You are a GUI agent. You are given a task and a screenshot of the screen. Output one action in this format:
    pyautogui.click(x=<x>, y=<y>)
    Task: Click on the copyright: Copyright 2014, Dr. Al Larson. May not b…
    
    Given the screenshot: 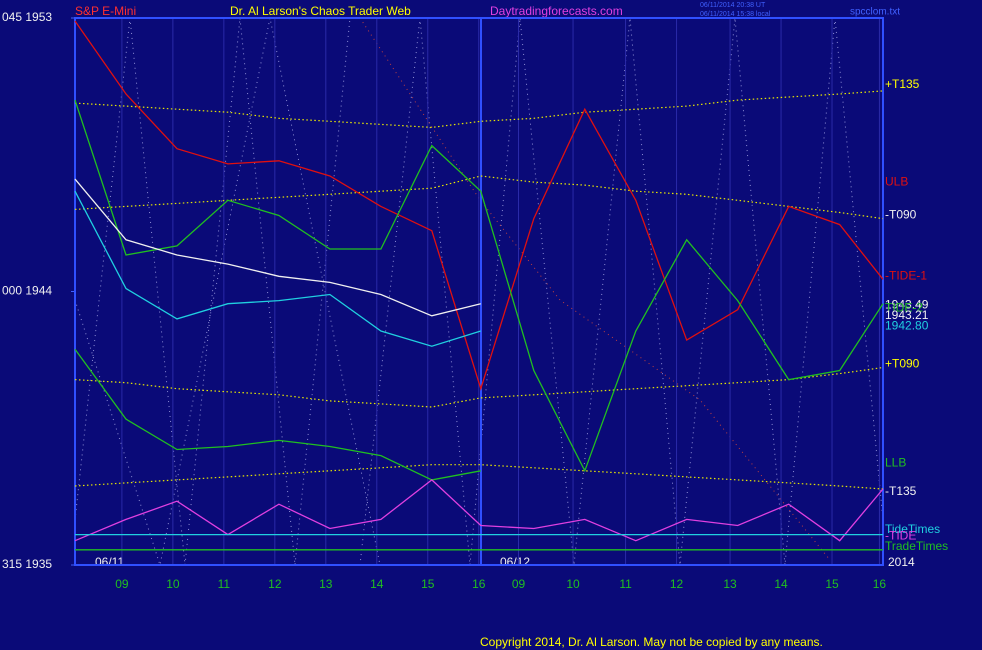 What is the action you would take?
    pyautogui.click(x=651, y=642)
    